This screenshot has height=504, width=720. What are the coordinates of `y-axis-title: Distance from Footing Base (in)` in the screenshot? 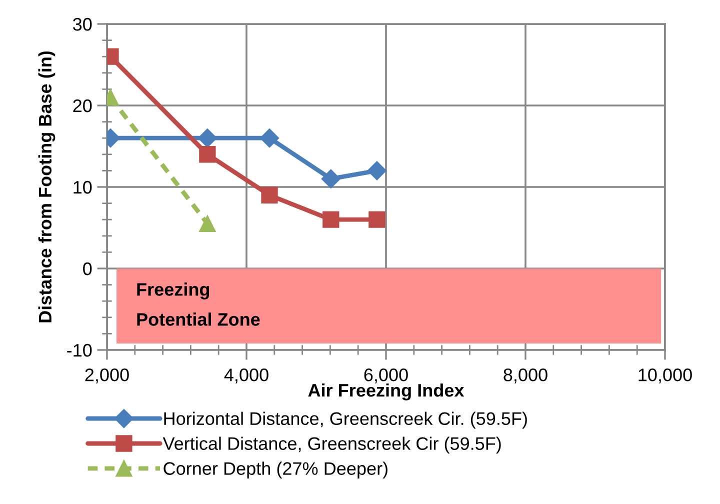 It's located at (47, 186).